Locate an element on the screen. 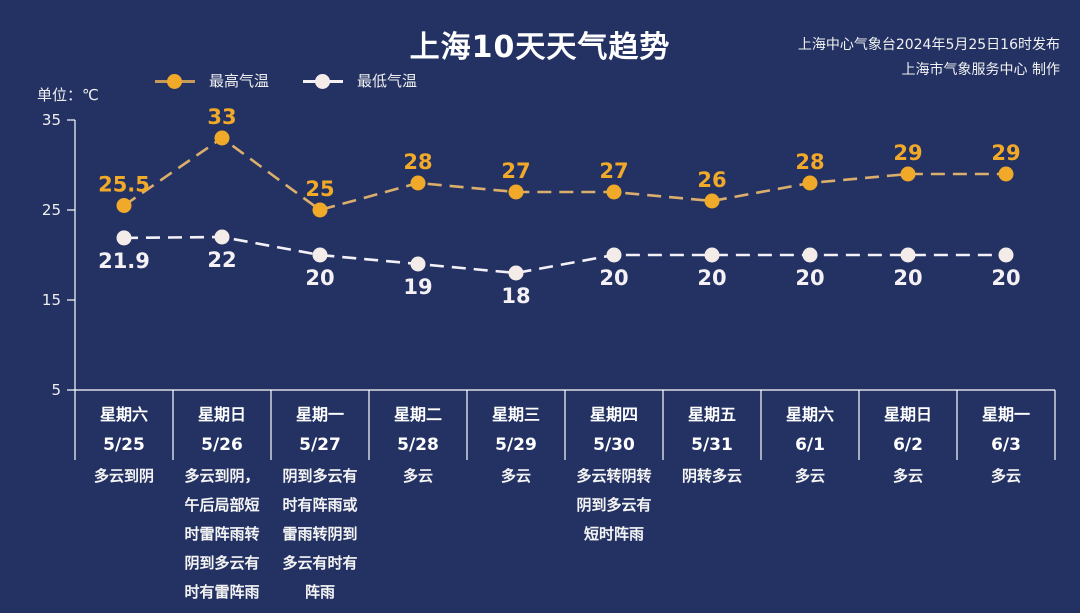  high-temp-line is located at coordinates (564, 174).